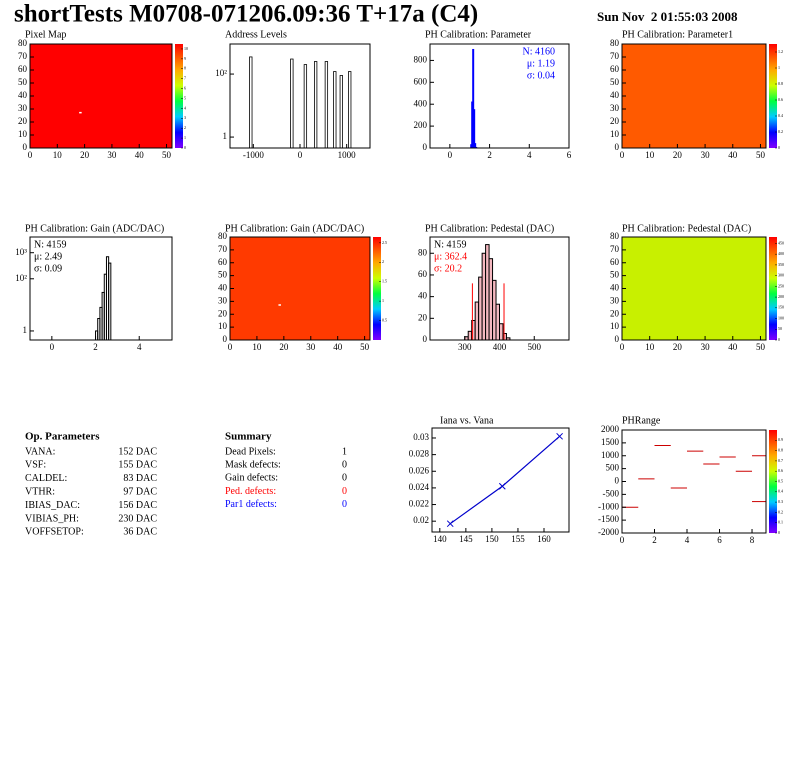 The image size is (796, 772). Describe the element at coordinates (489, 155) in the screenshot. I see `x-tick-label: 2` at that location.